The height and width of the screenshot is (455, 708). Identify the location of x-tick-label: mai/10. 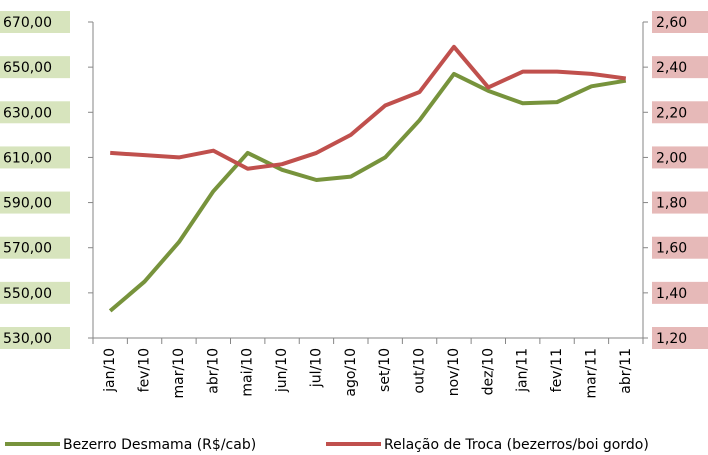
(248, 372).